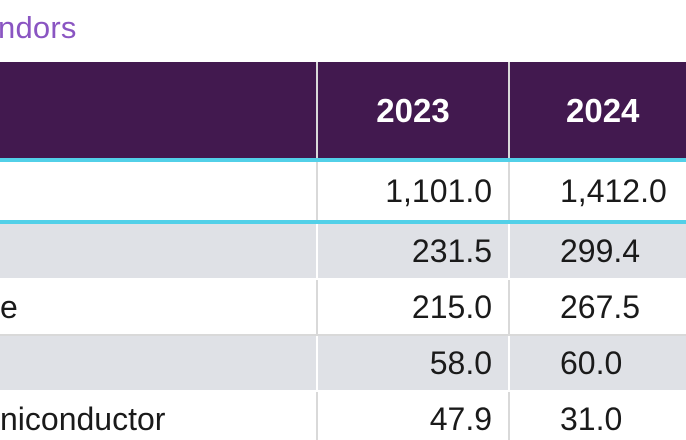 Image resolution: width=686 pixels, height=440 pixels. I want to click on table-row: 231.5 299.4, so click(343, 252).